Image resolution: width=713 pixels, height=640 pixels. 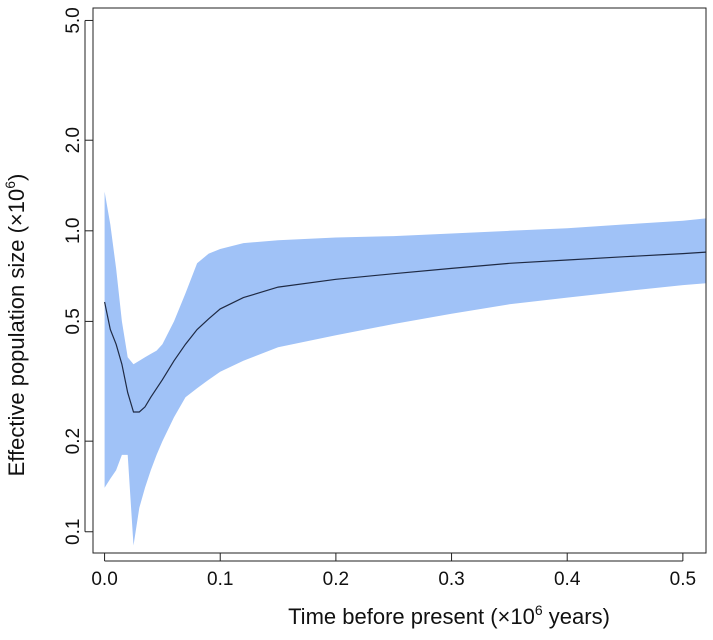 I want to click on y-tick-label: 0.1, so click(x=73, y=532).